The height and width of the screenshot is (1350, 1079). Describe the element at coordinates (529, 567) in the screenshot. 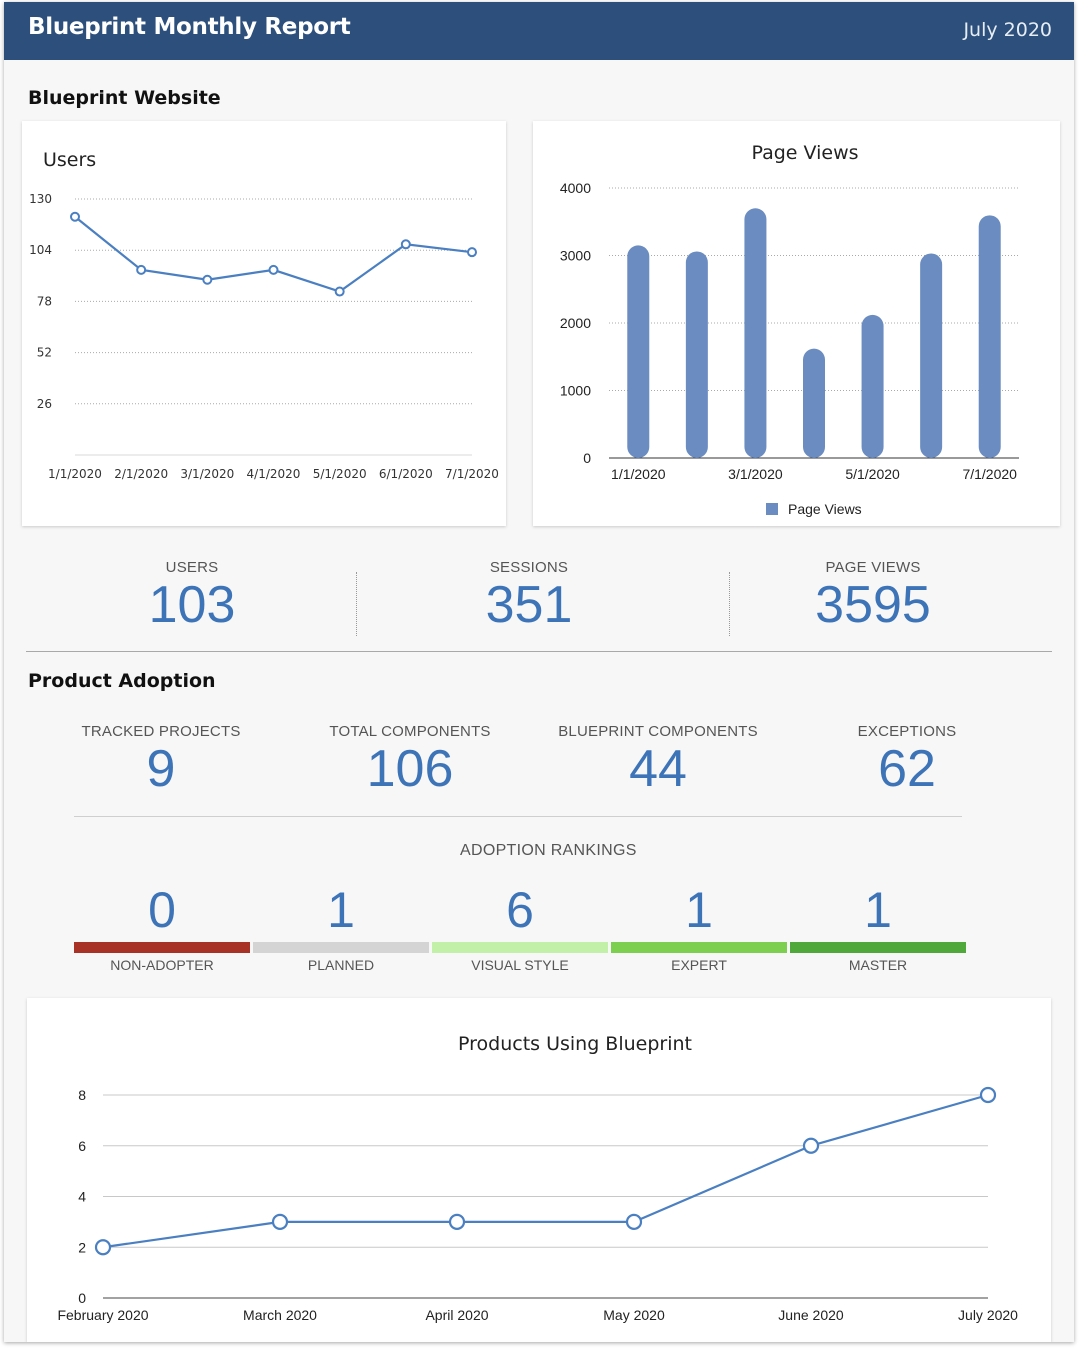

I see `stat-label: SESSIONS` at that location.